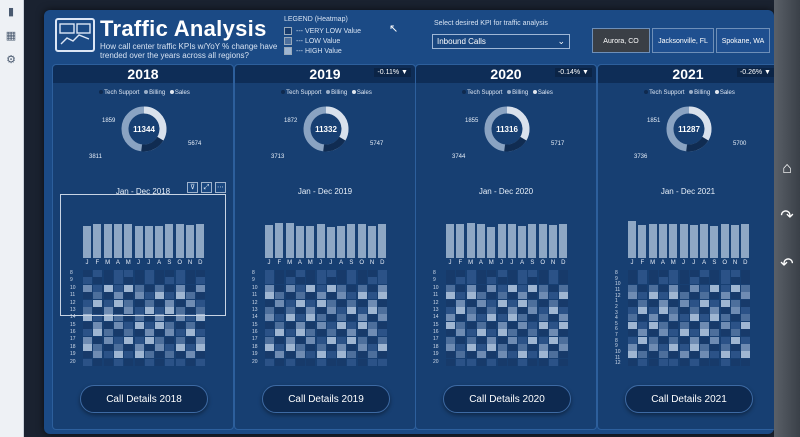 The image size is (800, 437). I want to click on monthly-bar-chart, so click(690, 236).